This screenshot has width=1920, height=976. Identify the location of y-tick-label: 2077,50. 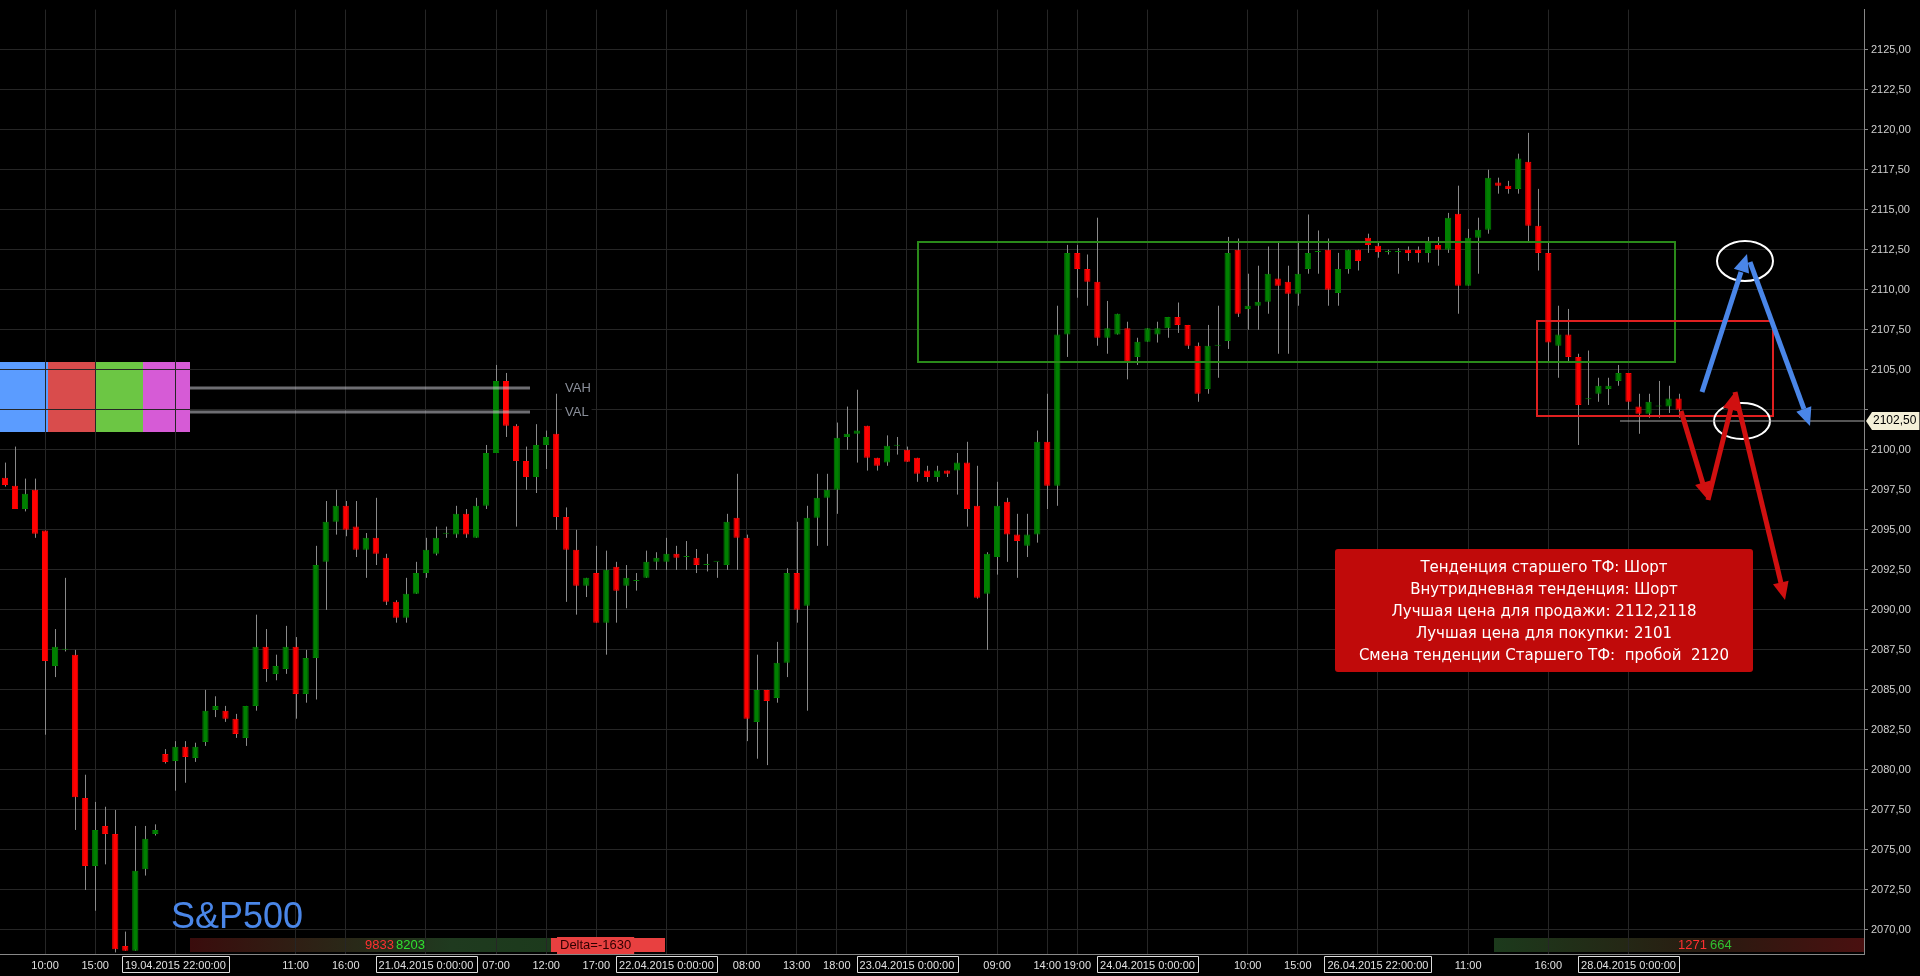
(1891, 808).